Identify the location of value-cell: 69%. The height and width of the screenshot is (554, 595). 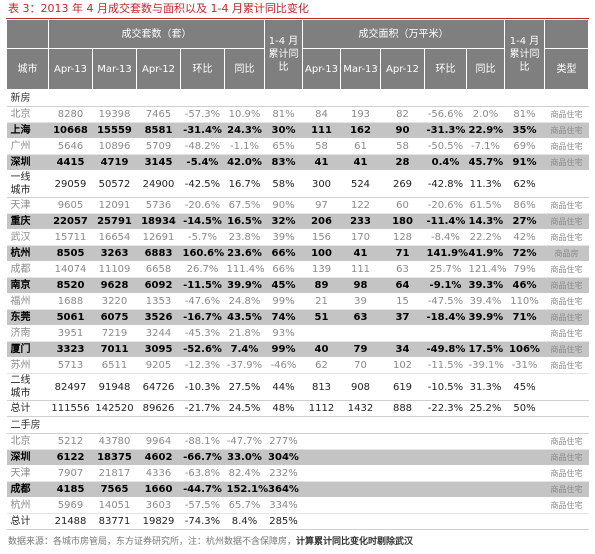
(524, 146).